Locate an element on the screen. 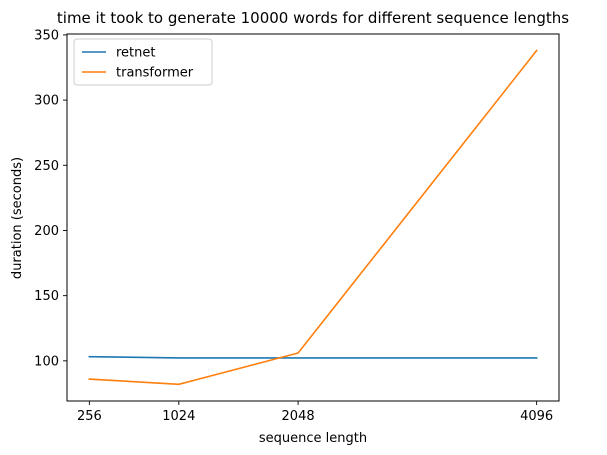  legend: retnet transformer is located at coordinates (143, 62).